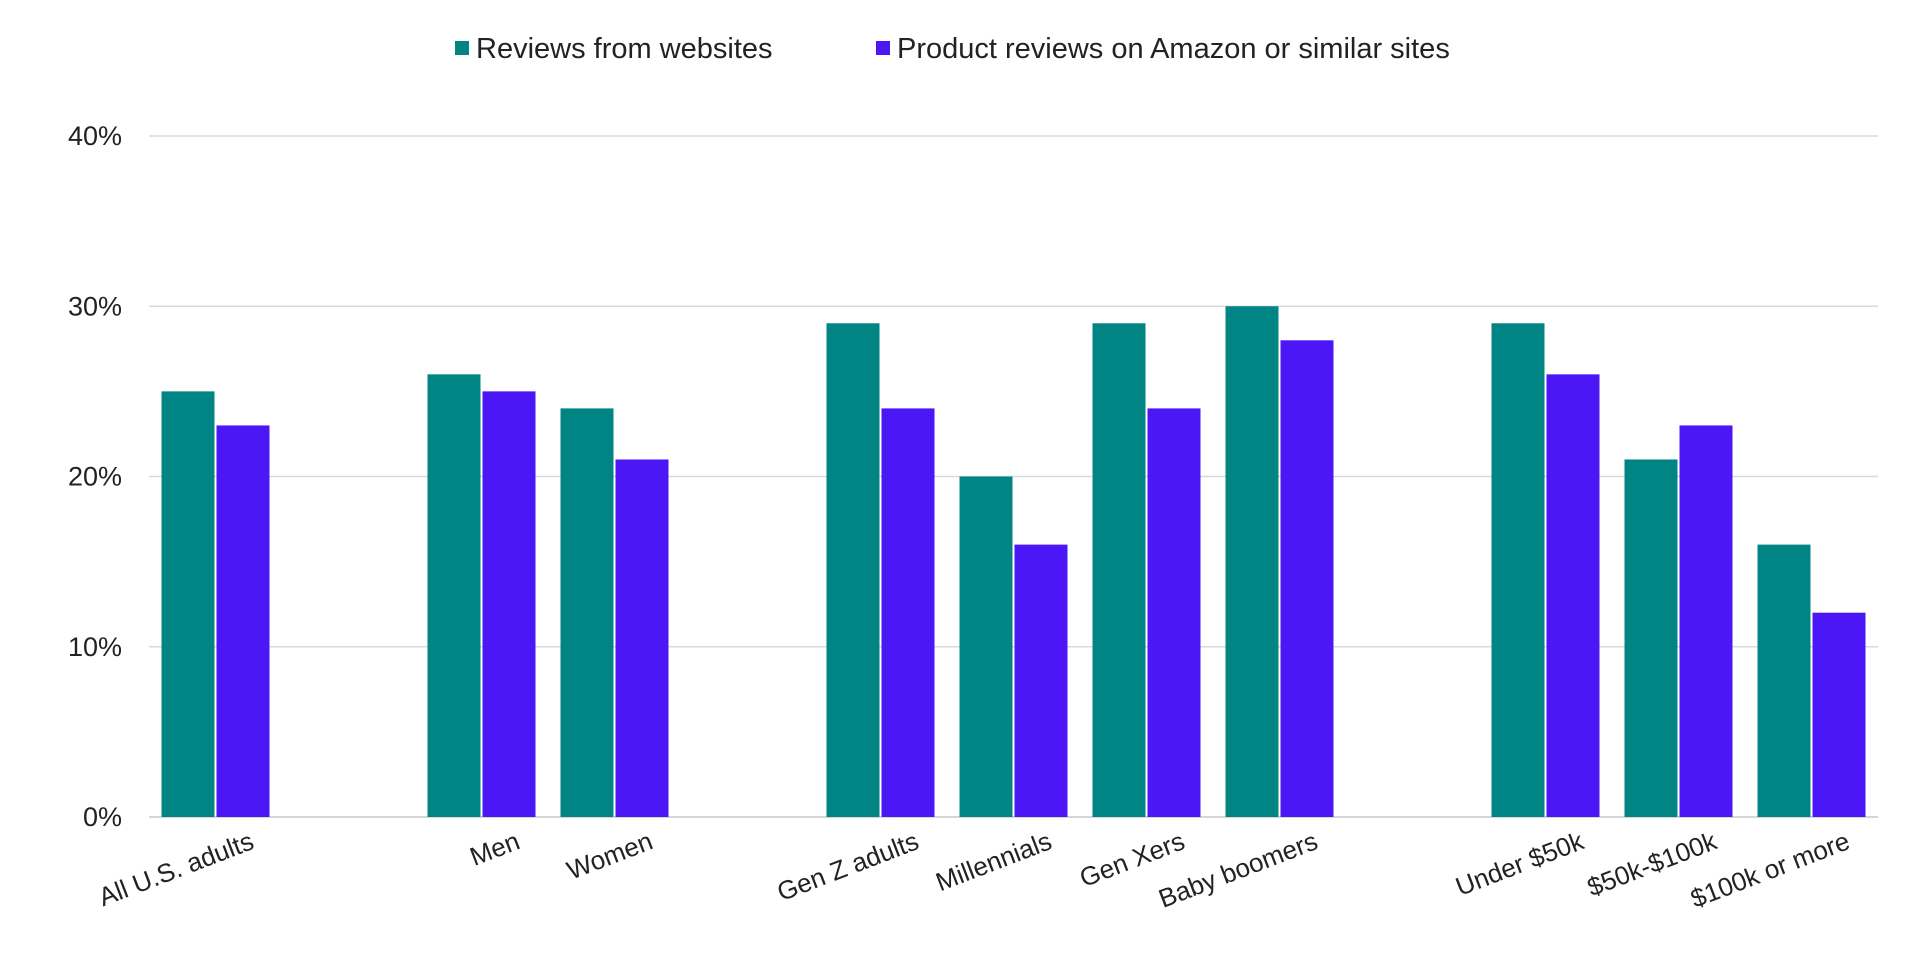 This screenshot has height=965, width=1920. I want to click on bar-millennials-product-reviews-on-amazon-or-similar-sites, so click(1041, 680).